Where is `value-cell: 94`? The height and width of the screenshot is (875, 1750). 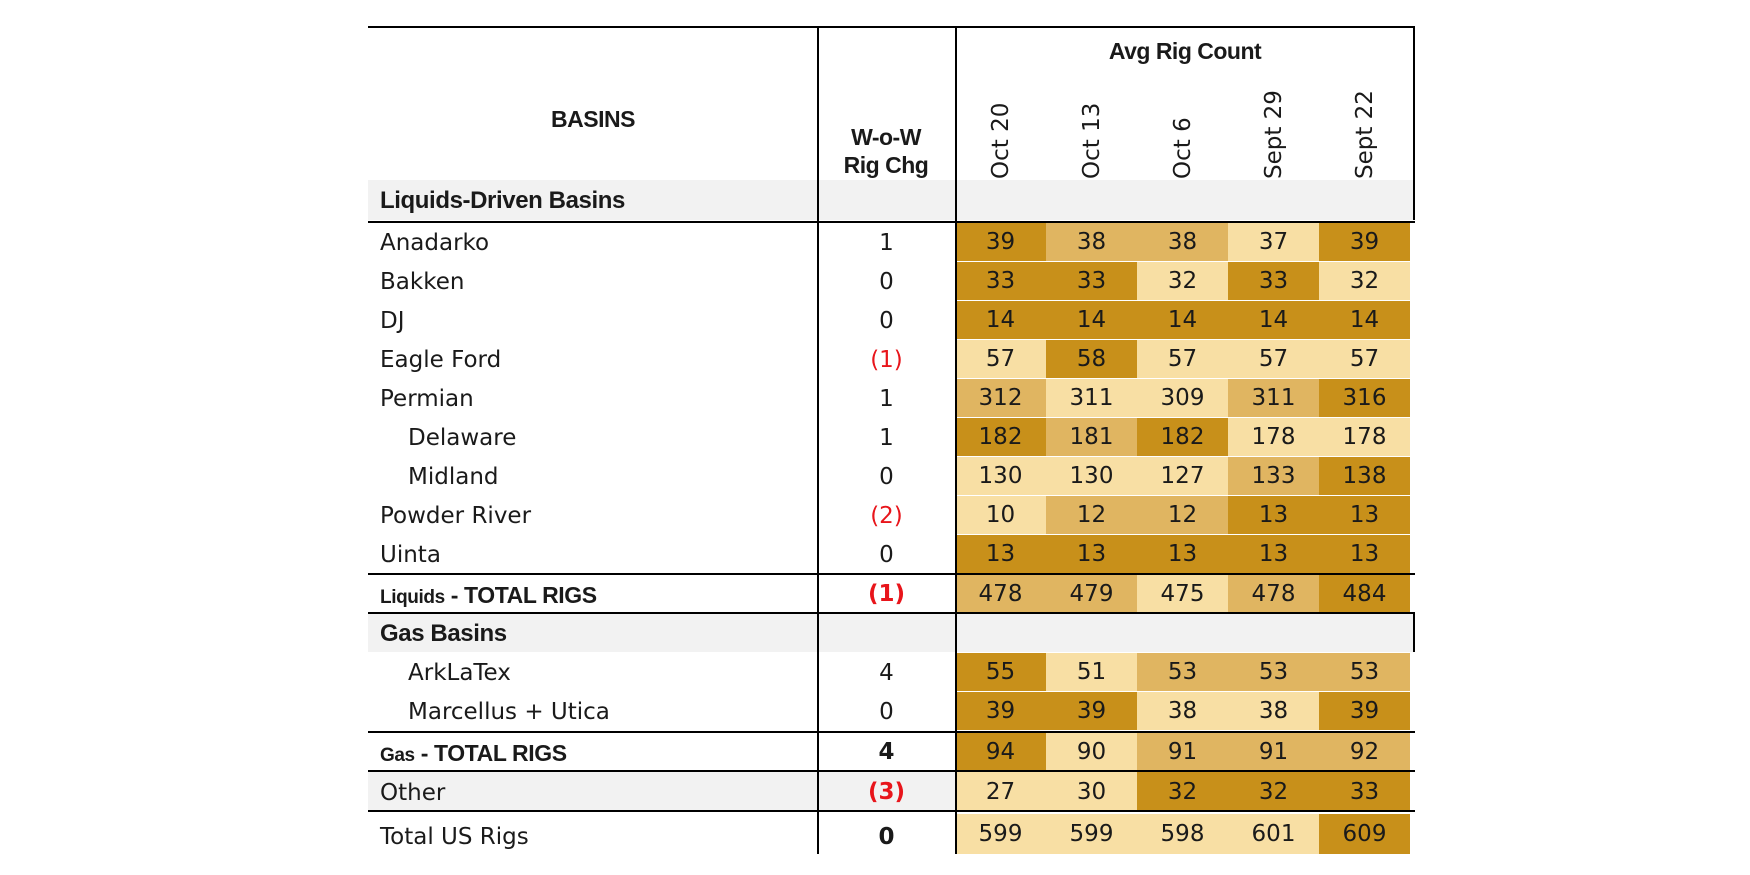
value-cell: 94 is located at coordinates (1000, 751).